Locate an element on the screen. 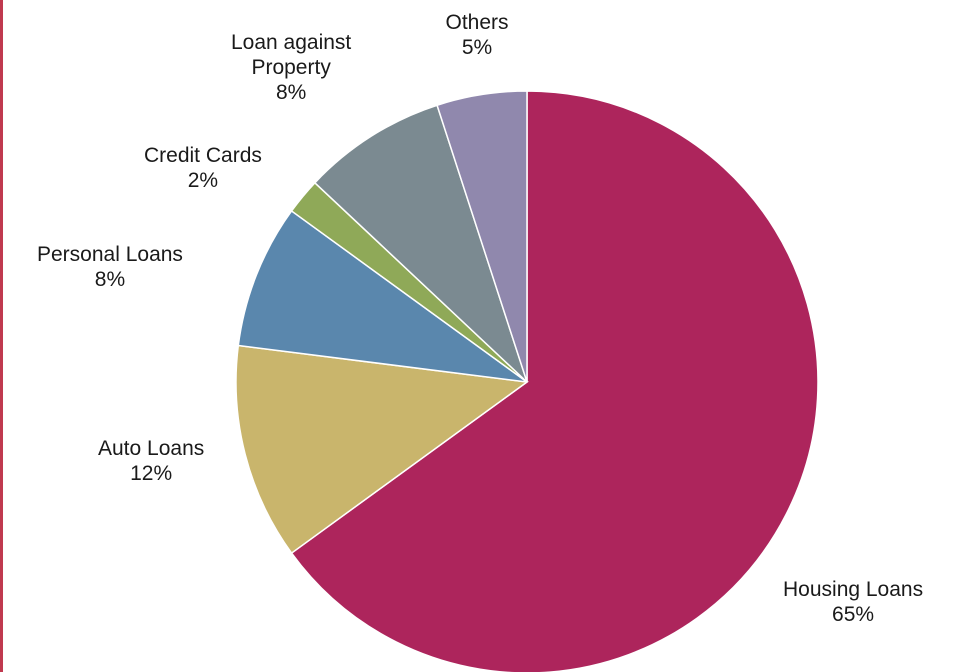  slice-percent-text: 12% is located at coordinates (151, 473).